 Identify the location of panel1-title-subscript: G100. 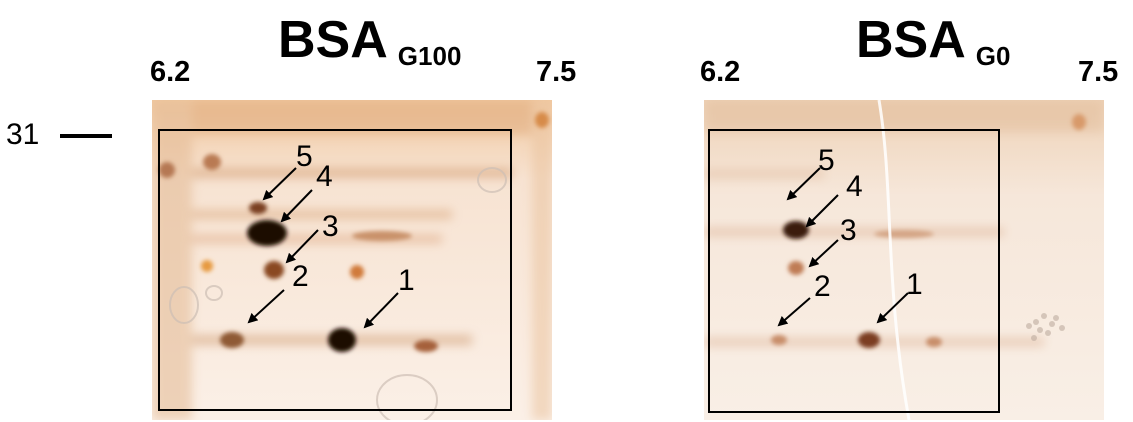
(429, 56).